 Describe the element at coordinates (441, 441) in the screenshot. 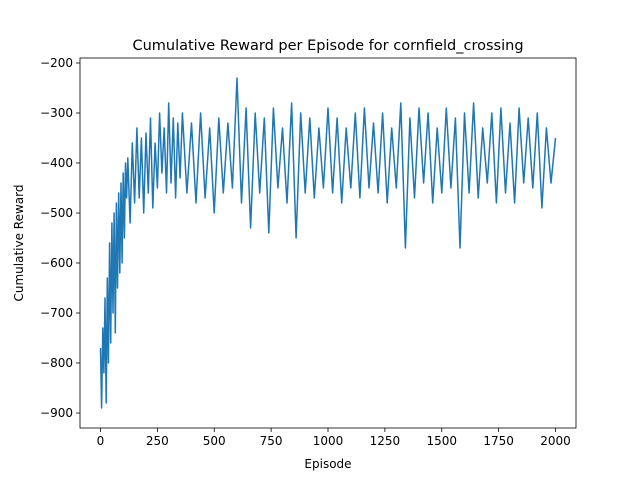

I see `x-tick-label: 1500` at that location.